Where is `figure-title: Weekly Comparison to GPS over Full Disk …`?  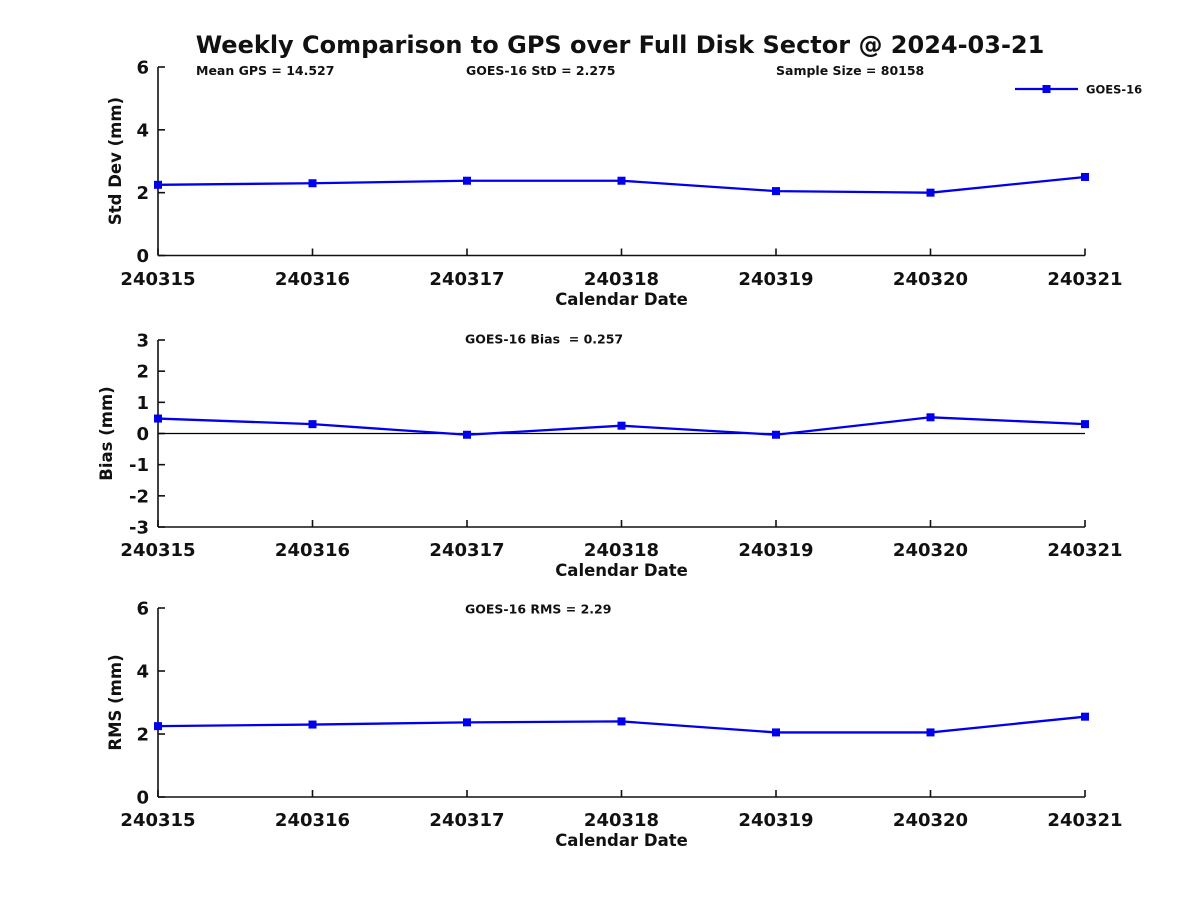
figure-title: Weekly Comparison to GPS over Full Disk … is located at coordinates (620, 45).